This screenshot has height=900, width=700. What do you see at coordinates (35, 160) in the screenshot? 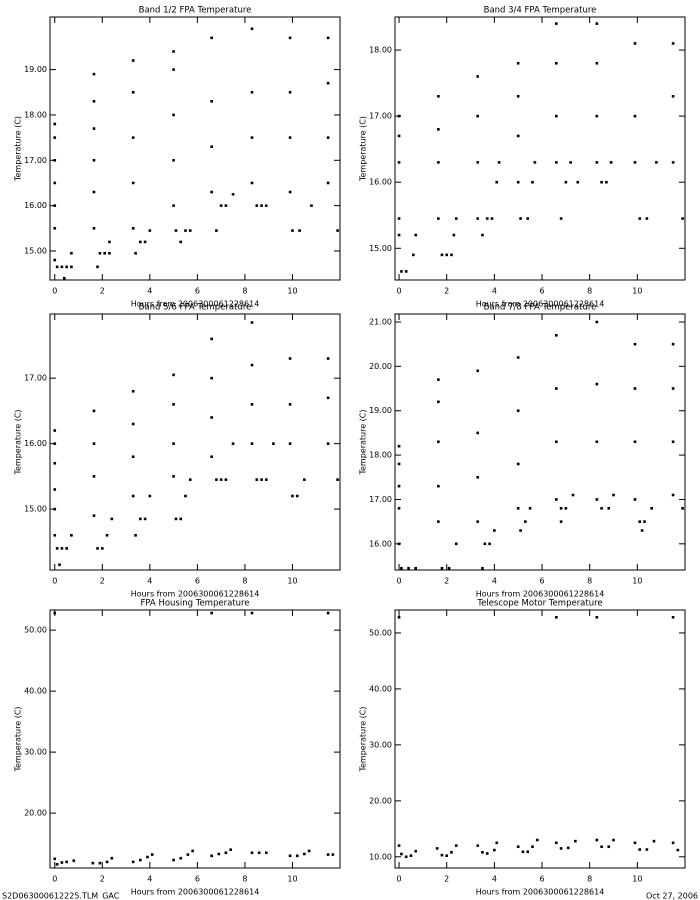
I see `y-tick-label: 17.00` at bounding box center [35, 160].